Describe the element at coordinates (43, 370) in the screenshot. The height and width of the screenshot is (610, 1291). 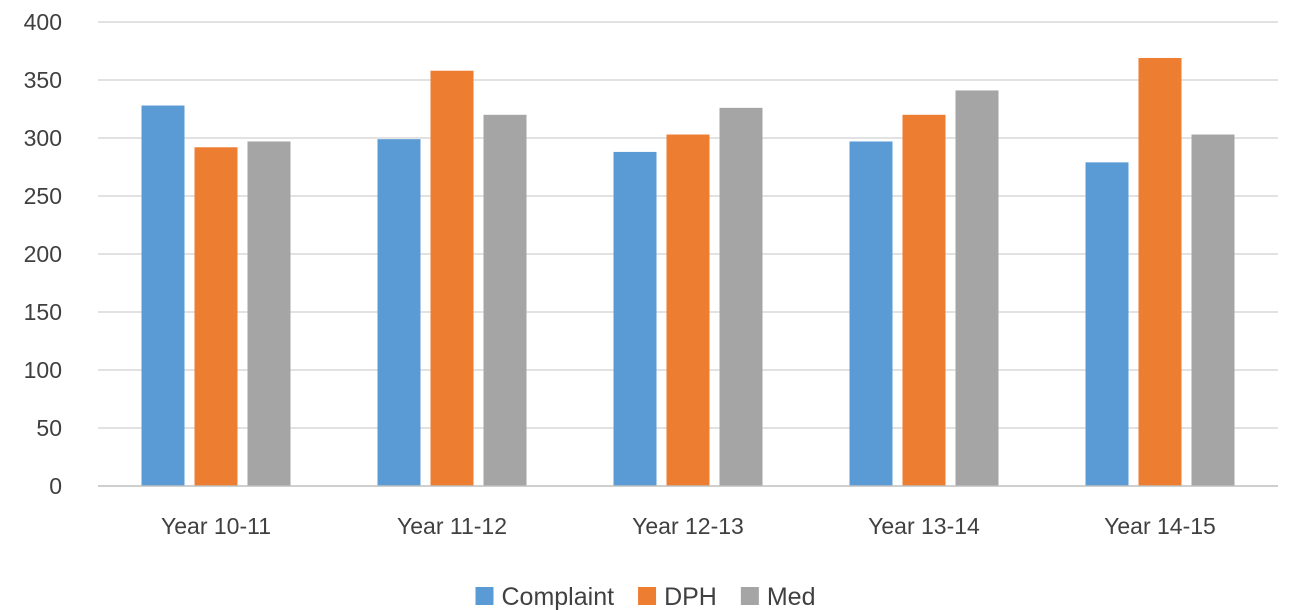
I see `y-tick-label: 100` at that location.